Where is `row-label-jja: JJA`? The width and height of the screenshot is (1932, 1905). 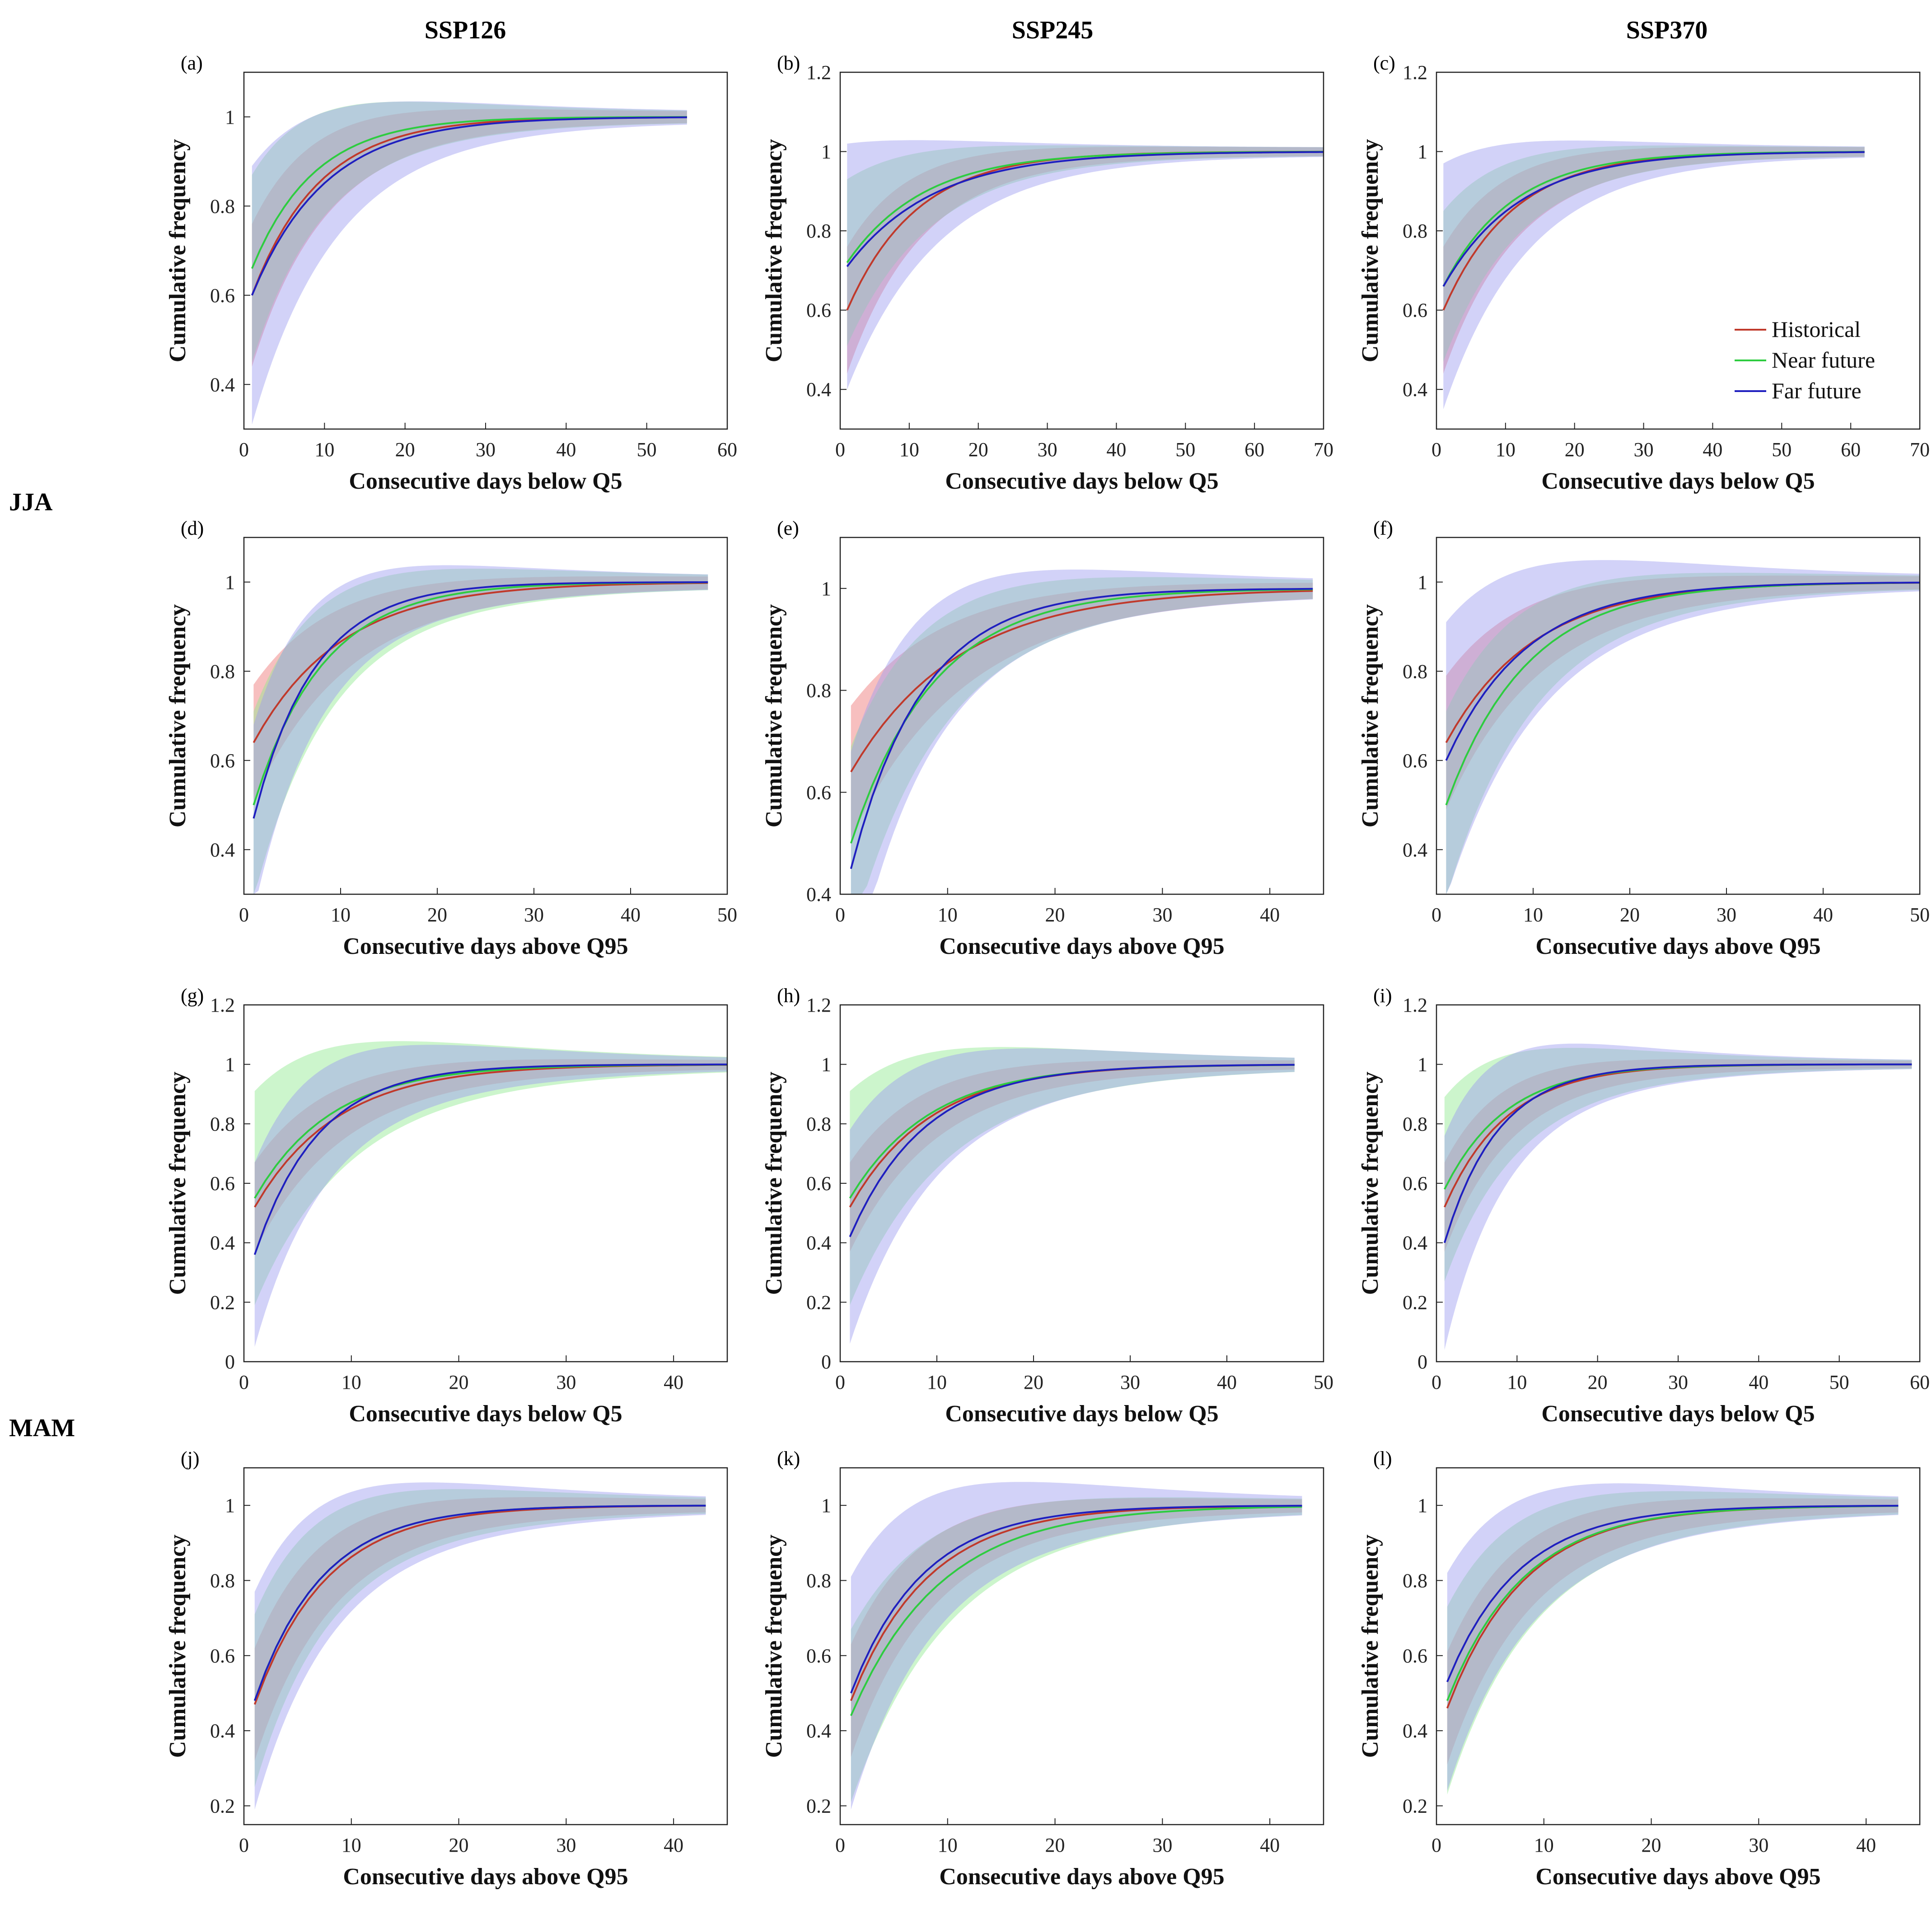 row-label-jja: JJA is located at coordinates (31, 502).